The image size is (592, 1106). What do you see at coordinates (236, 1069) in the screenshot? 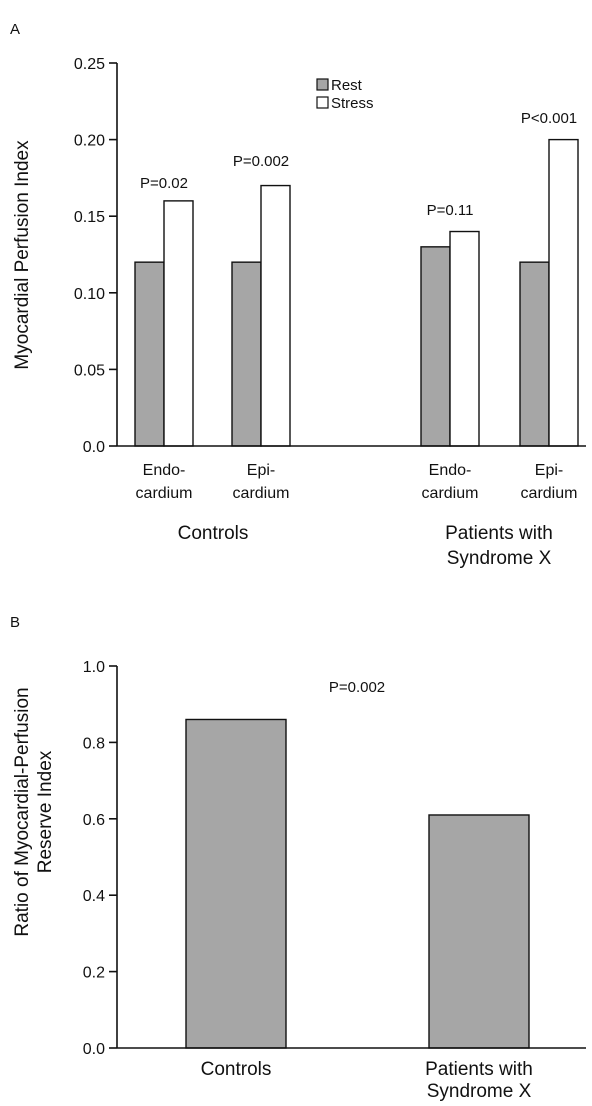
I see `category-label-controls: Controls` at bounding box center [236, 1069].